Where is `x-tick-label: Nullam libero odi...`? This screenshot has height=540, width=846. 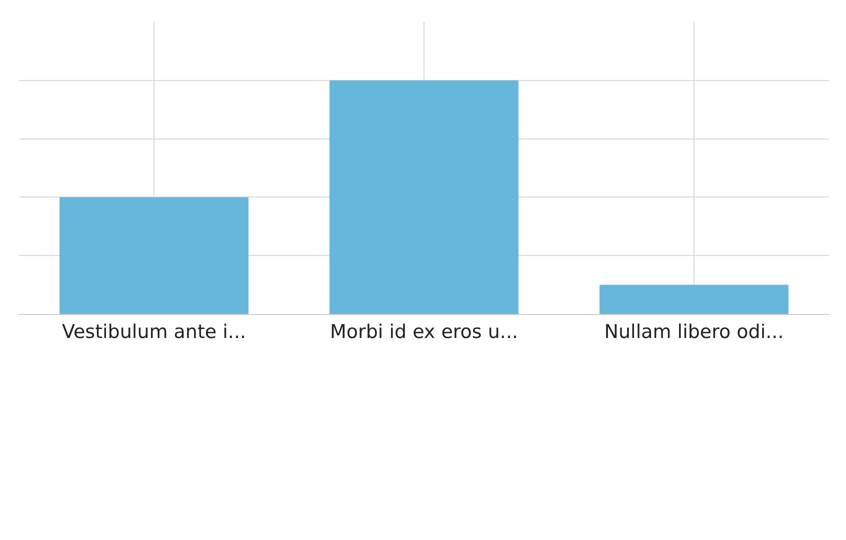
x-tick-label: Nullam libero odi... is located at coordinates (694, 331).